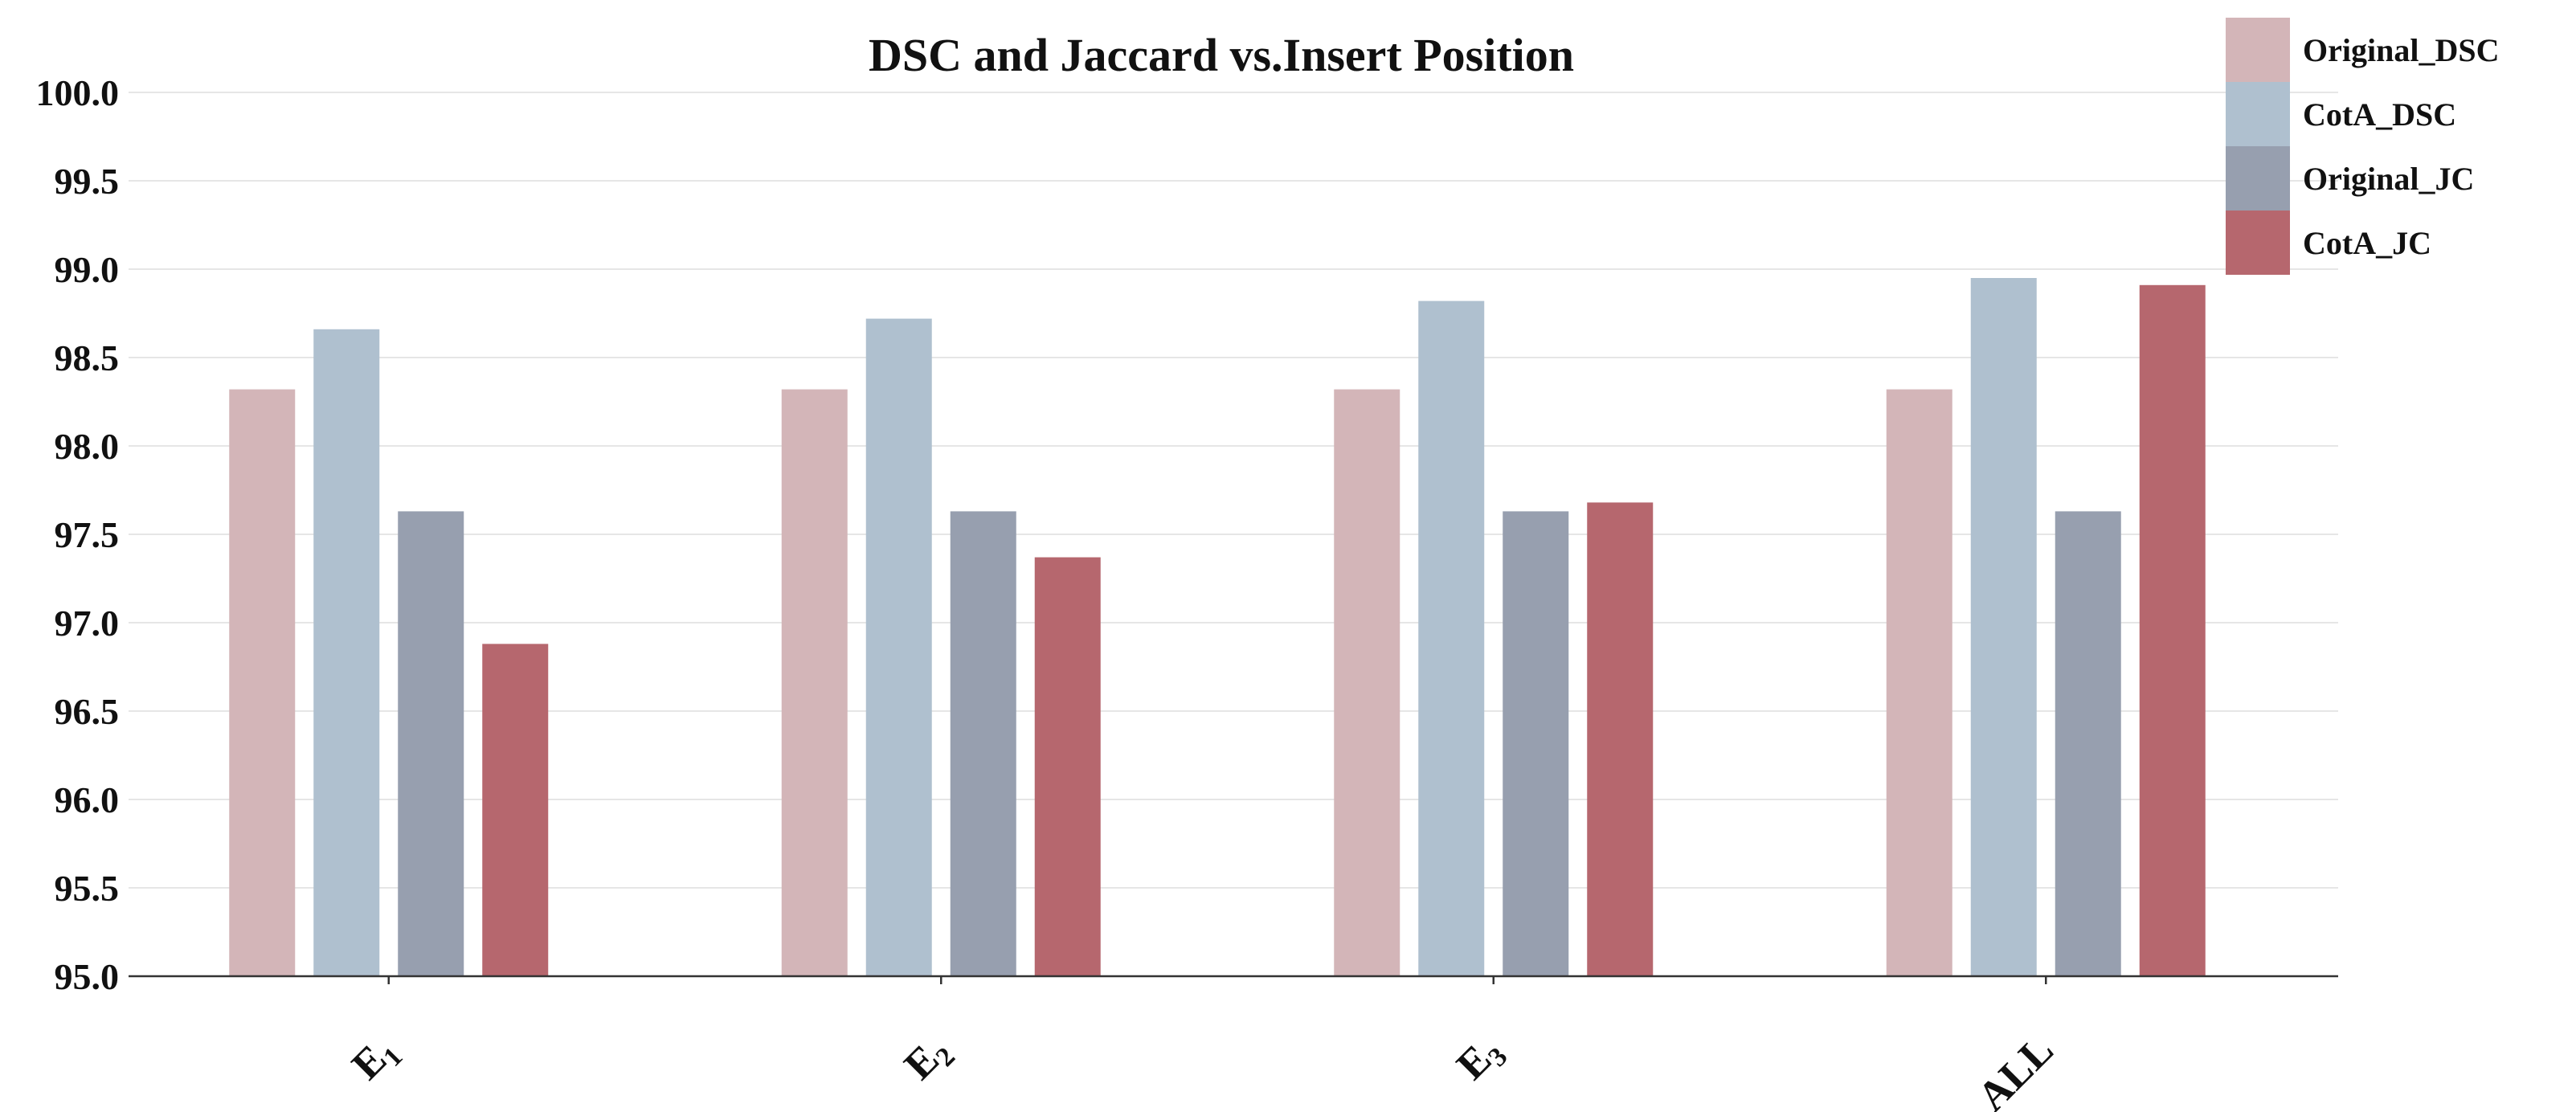 This screenshot has height=1112, width=2576. I want to click on y-tick-label: 99.0, so click(87, 269).